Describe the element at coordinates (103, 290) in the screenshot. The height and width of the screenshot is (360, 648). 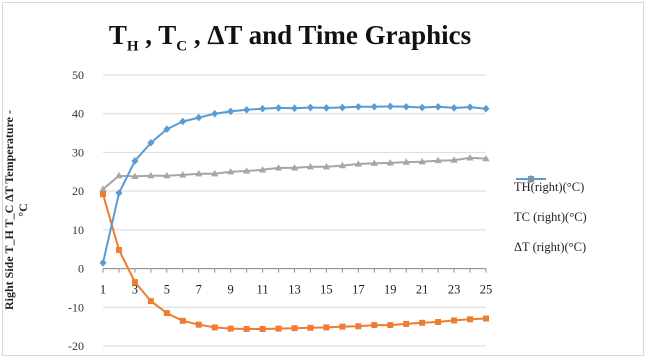
I see `x-tick-label: 1` at that location.